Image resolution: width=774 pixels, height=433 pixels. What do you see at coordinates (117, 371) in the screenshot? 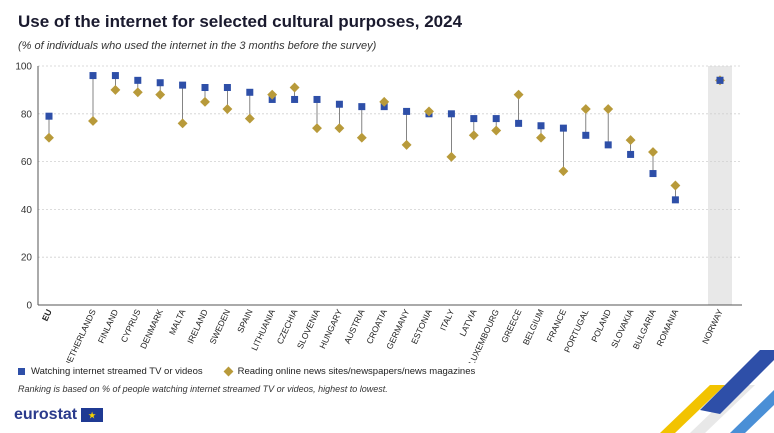
I see `legend-label-series-1: Watching internet streamed TV or videos` at bounding box center [117, 371].